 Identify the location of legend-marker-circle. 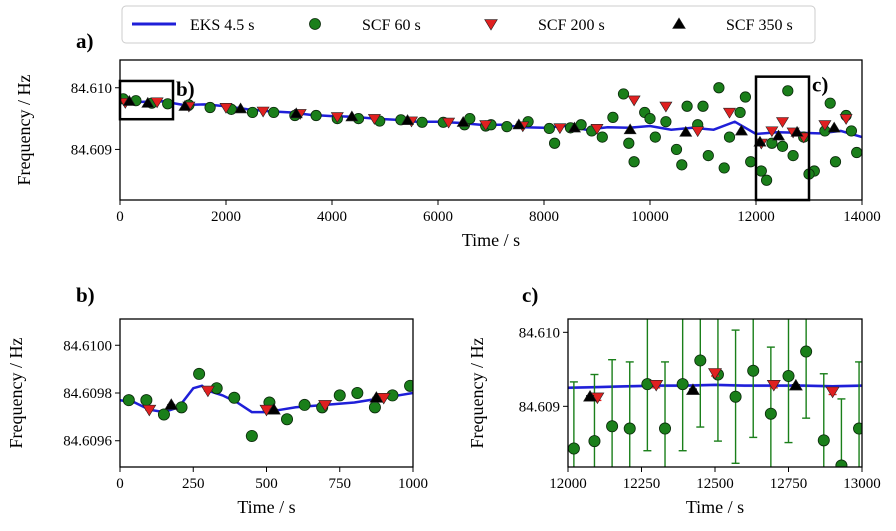
(315, 24).